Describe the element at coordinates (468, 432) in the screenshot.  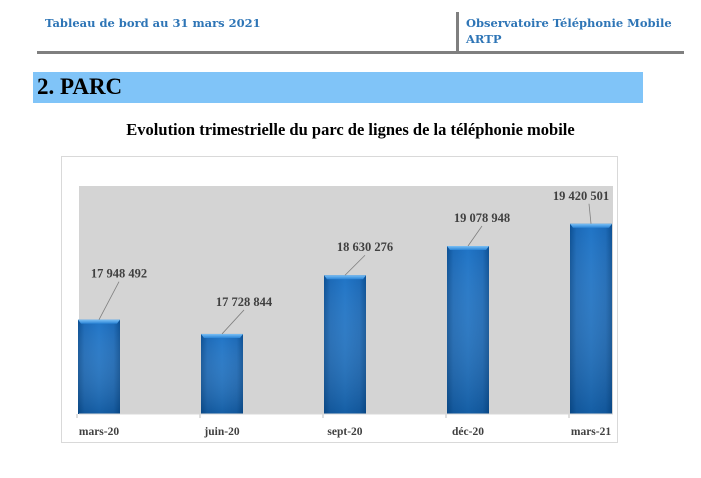
I see `category-label: déc-20` at that location.